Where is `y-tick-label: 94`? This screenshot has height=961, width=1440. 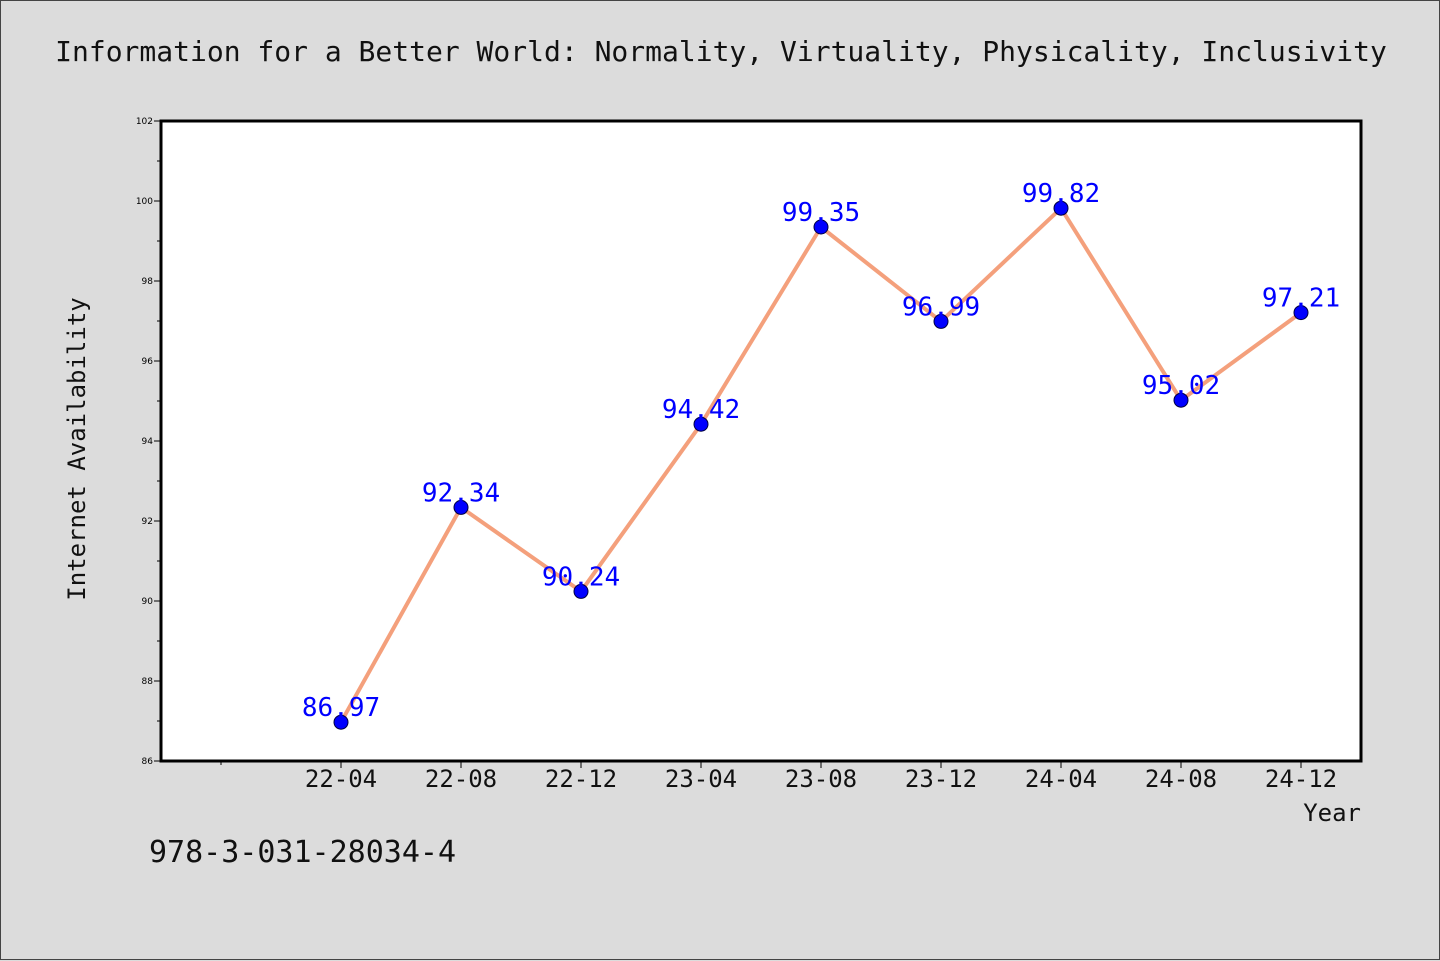 y-tick-label: 94 is located at coordinates (148, 442).